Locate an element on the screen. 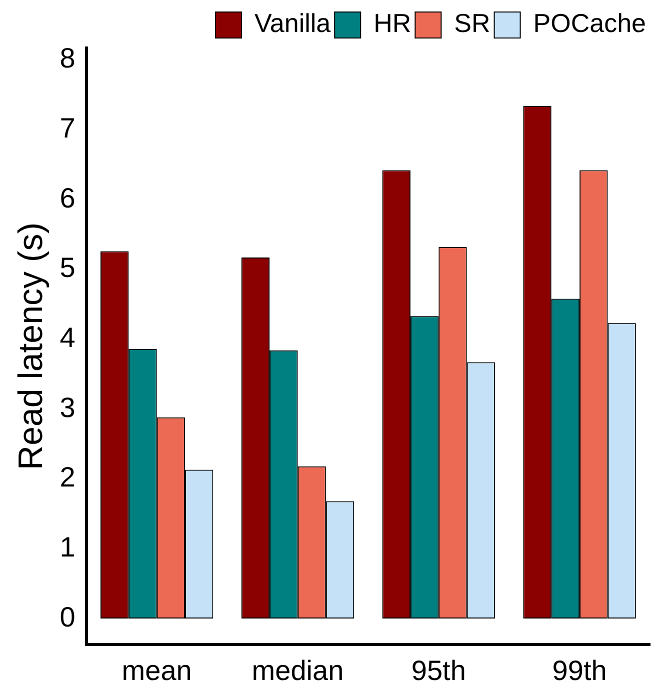  y-axis-title: Read latency (s) is located at coordinates (31, 346).